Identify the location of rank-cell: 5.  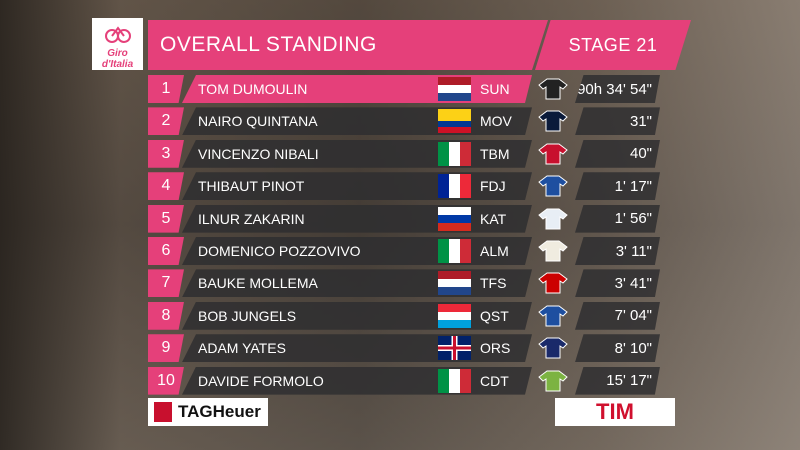
(166, 218).